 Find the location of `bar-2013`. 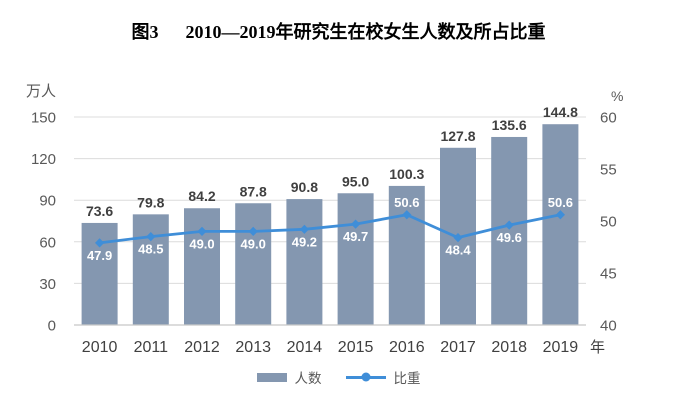

bar-2013 is located at coordinates (253, 264).